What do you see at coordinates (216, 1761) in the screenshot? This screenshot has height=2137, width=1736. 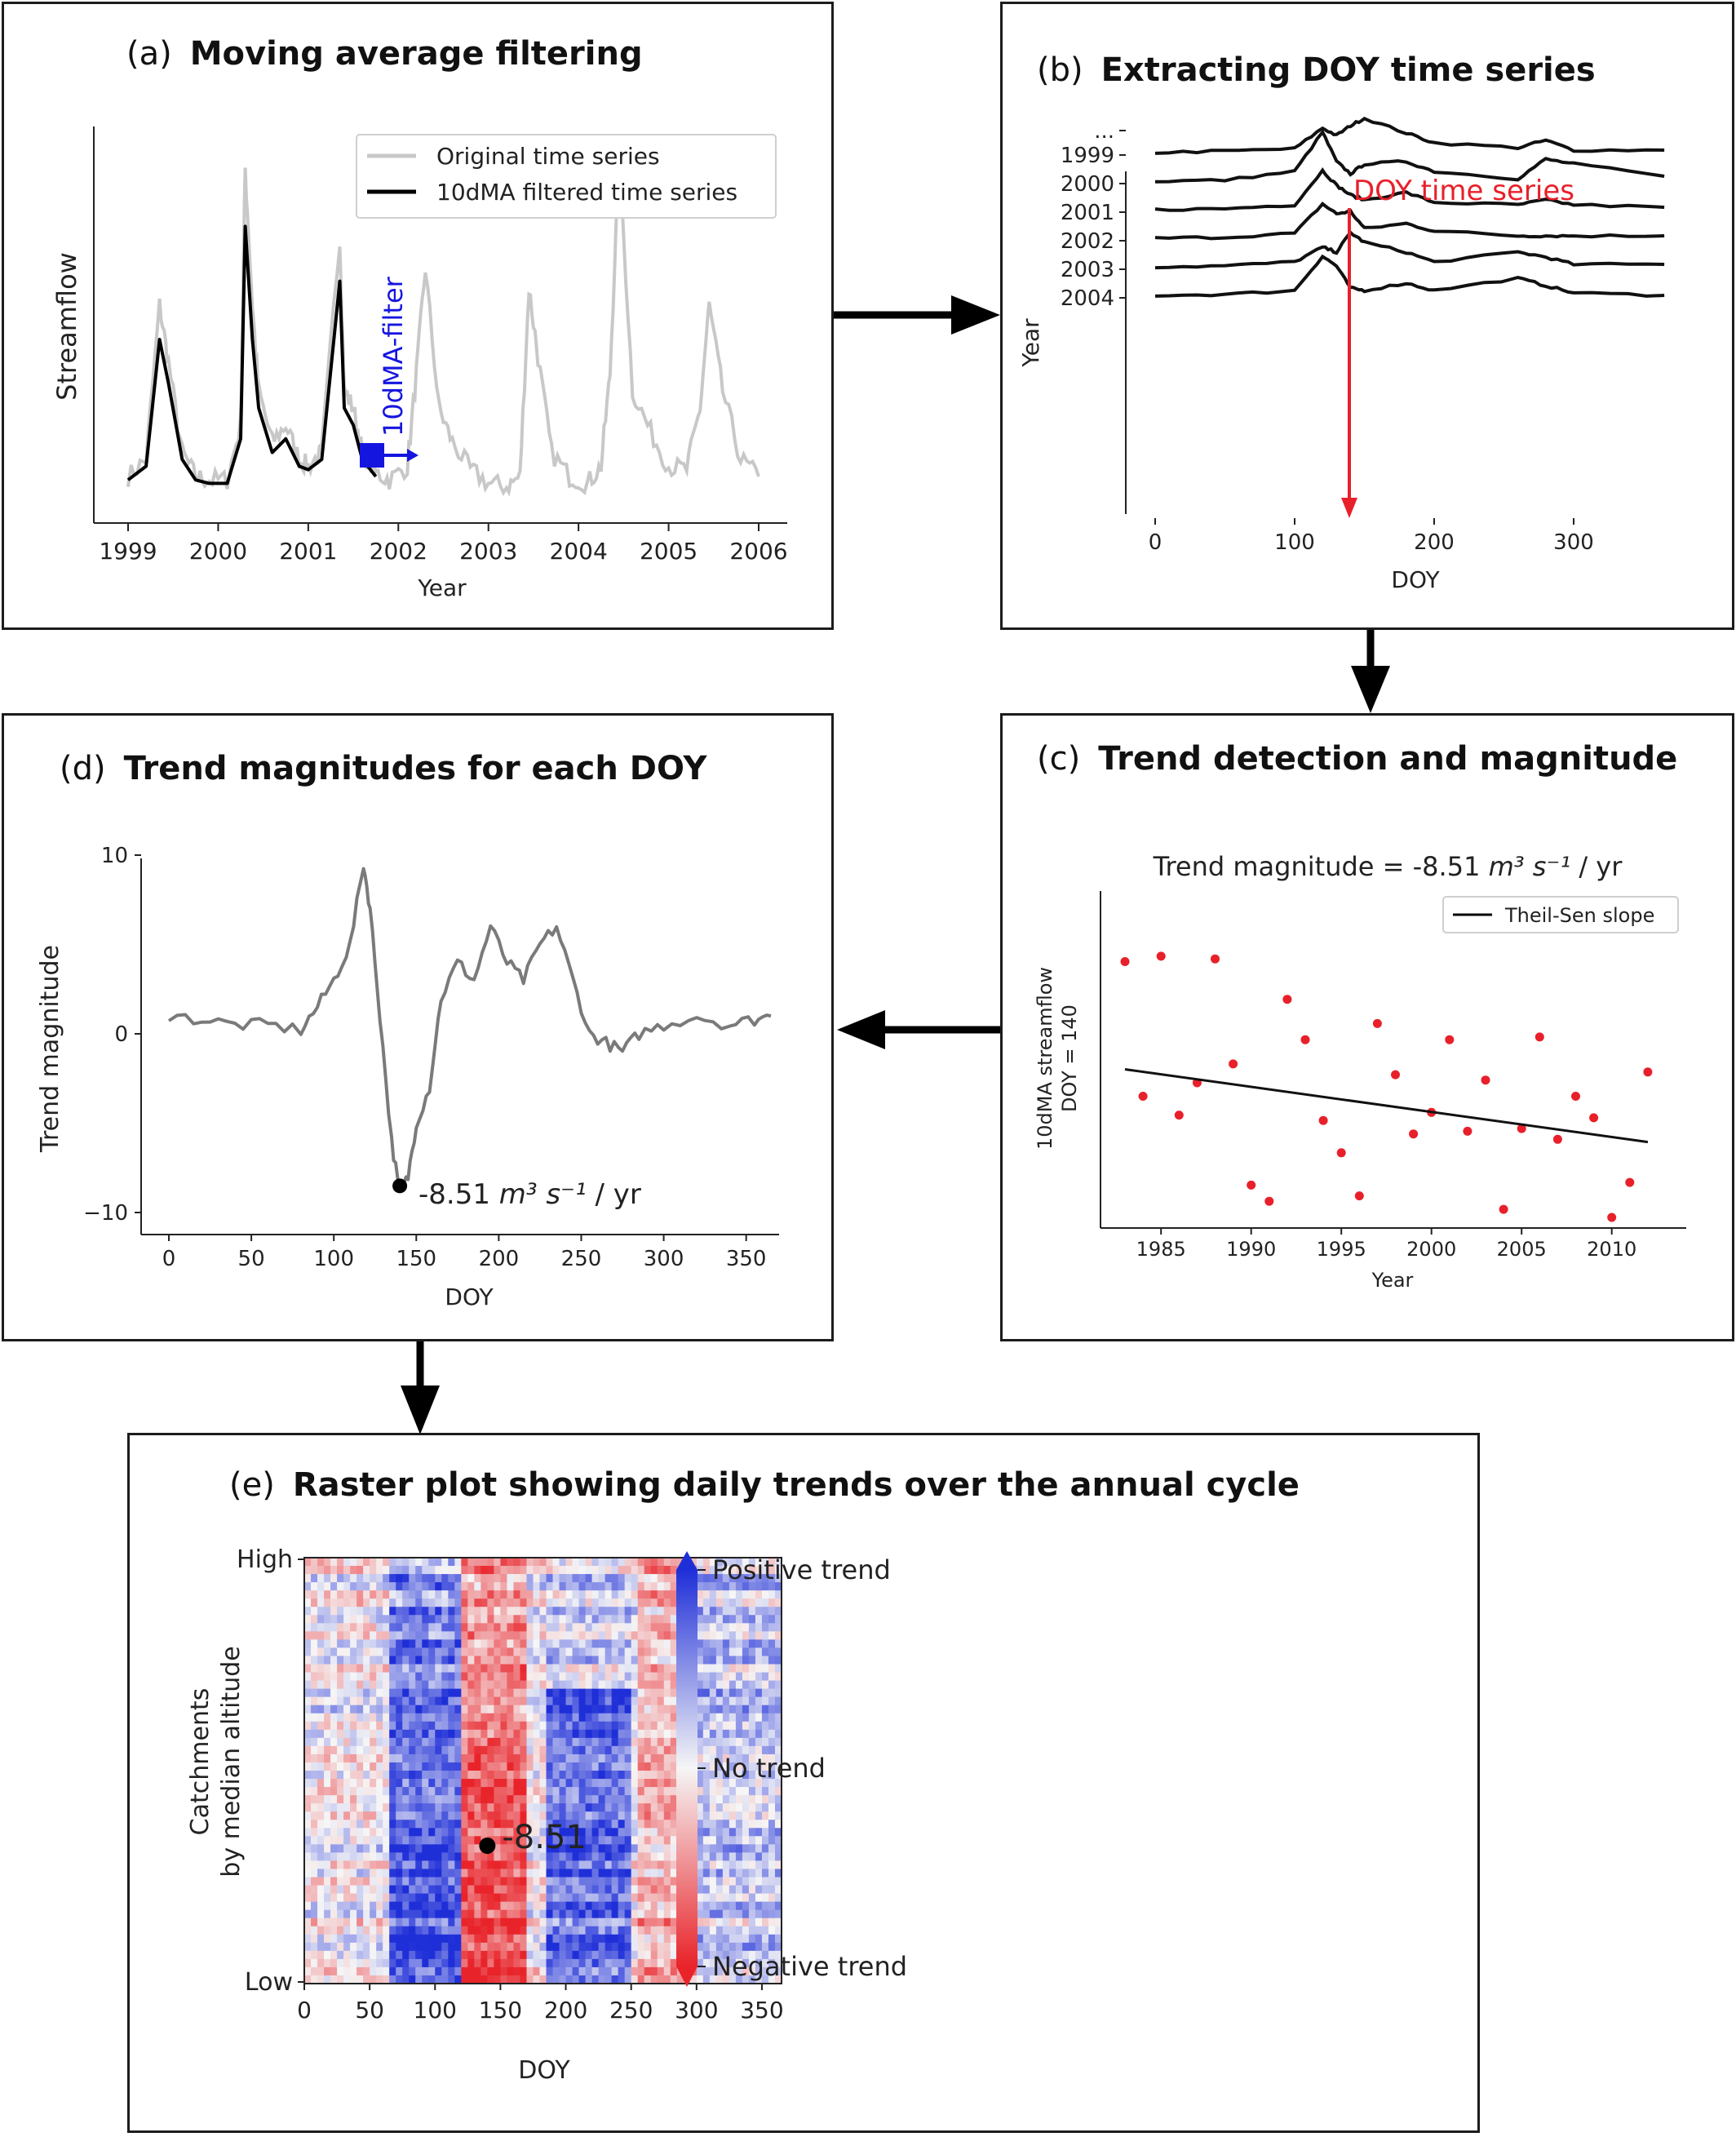 I see `y-axis-label: Catchments by median altitude` at bounding box center [216, 1761].